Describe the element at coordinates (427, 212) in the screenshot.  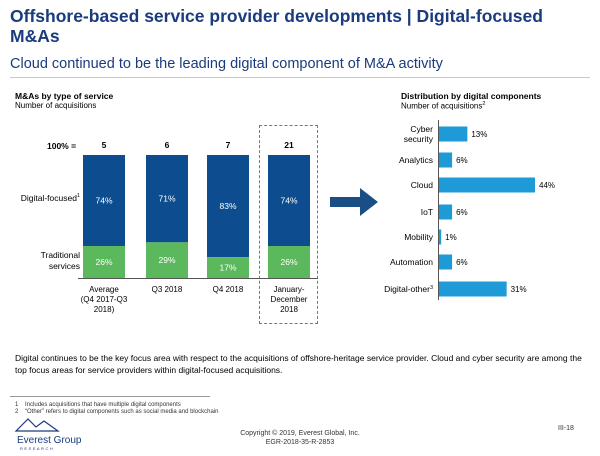
I see `hbar-label-3: IoT` at that location.